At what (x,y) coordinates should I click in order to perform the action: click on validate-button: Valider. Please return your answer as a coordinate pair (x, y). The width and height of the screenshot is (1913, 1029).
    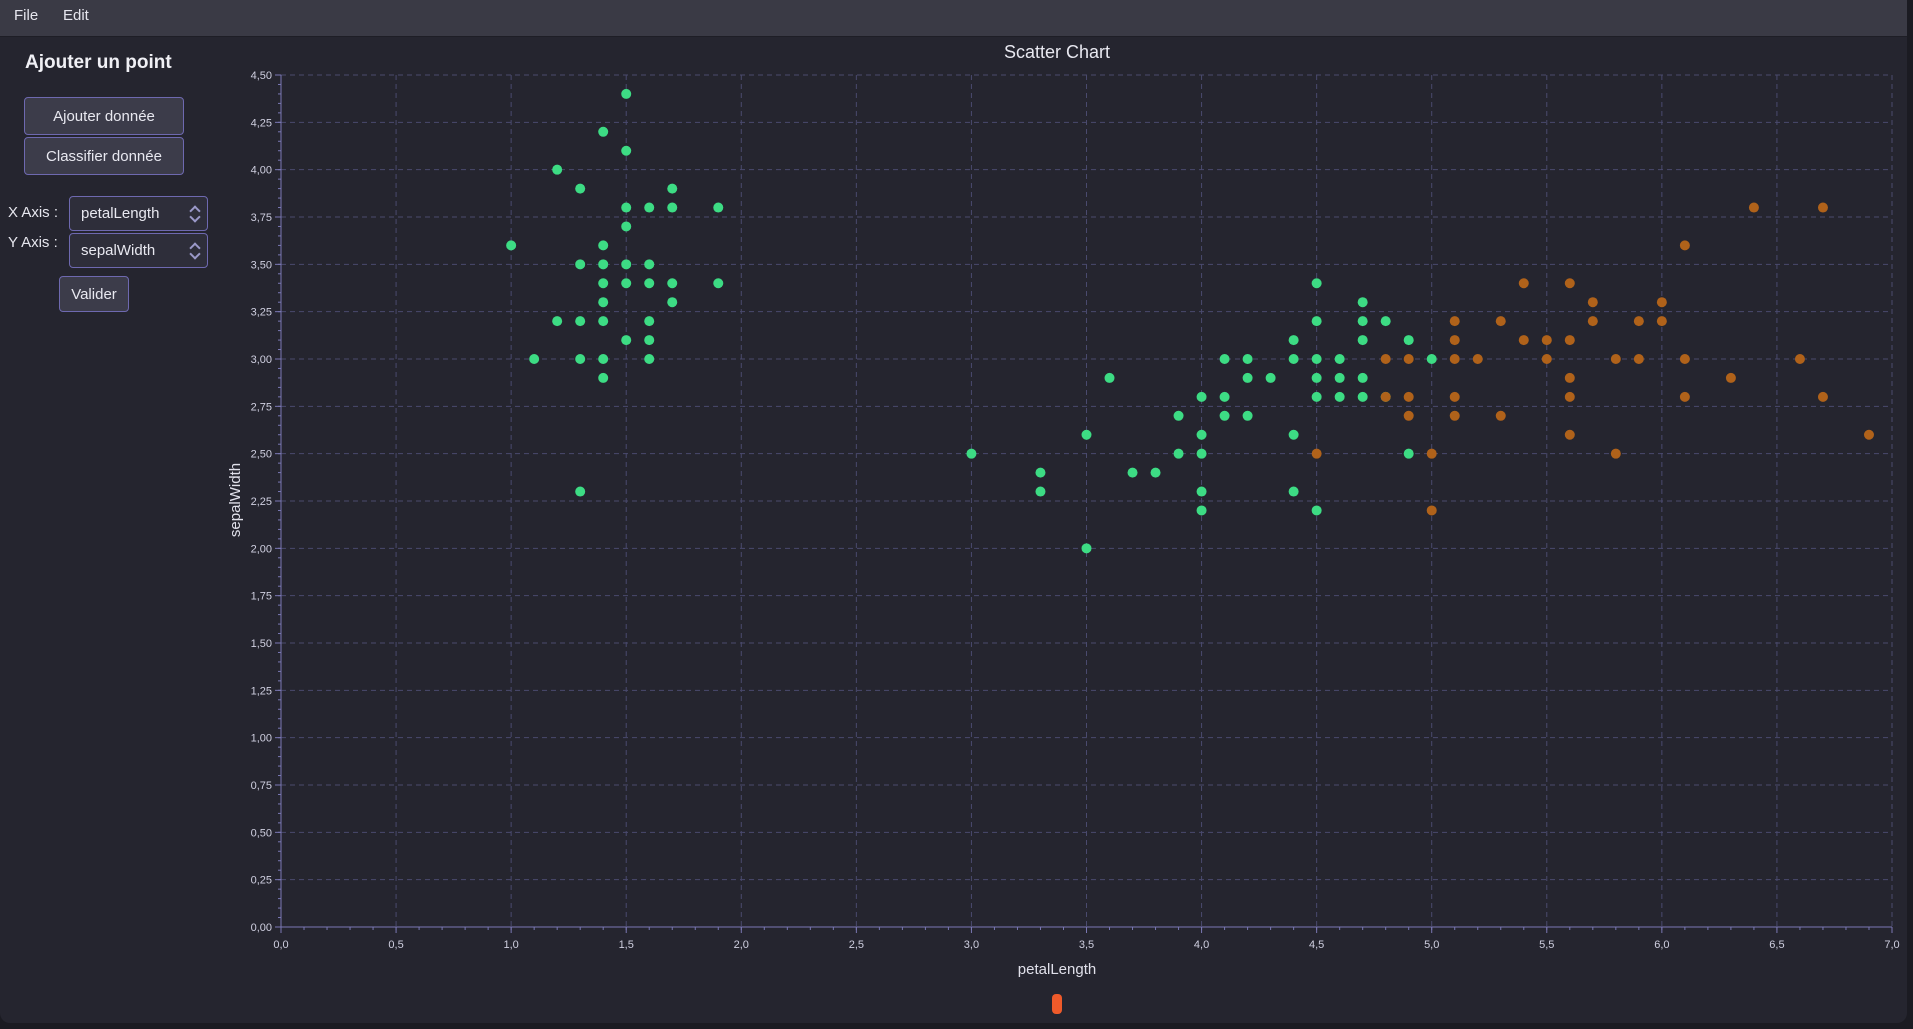
    Looking at the image, I should click on (94, 294).